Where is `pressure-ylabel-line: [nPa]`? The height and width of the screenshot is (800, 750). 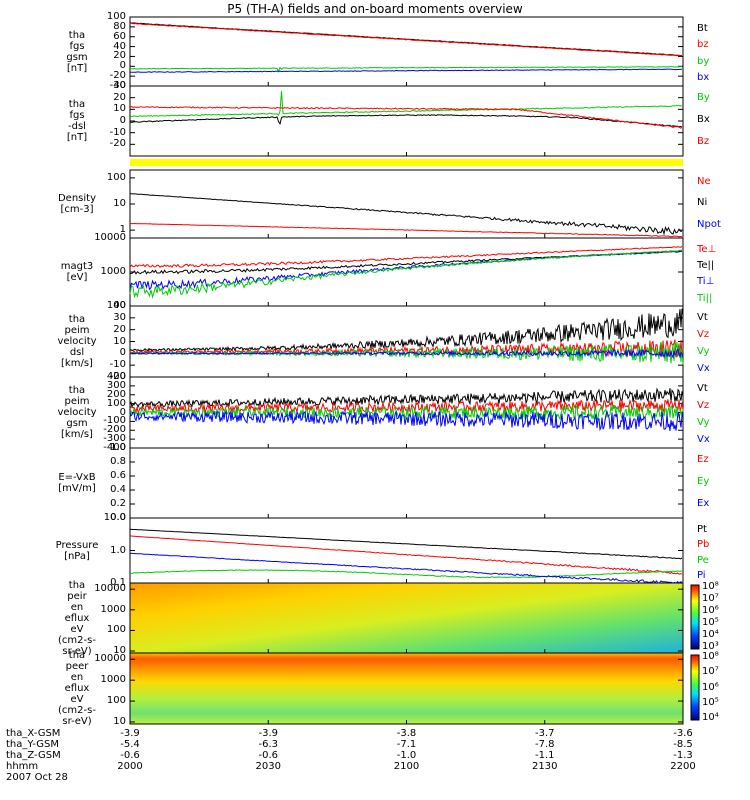
pressure-ylabel-line: [nPa] is located at coordinates (77, 556).